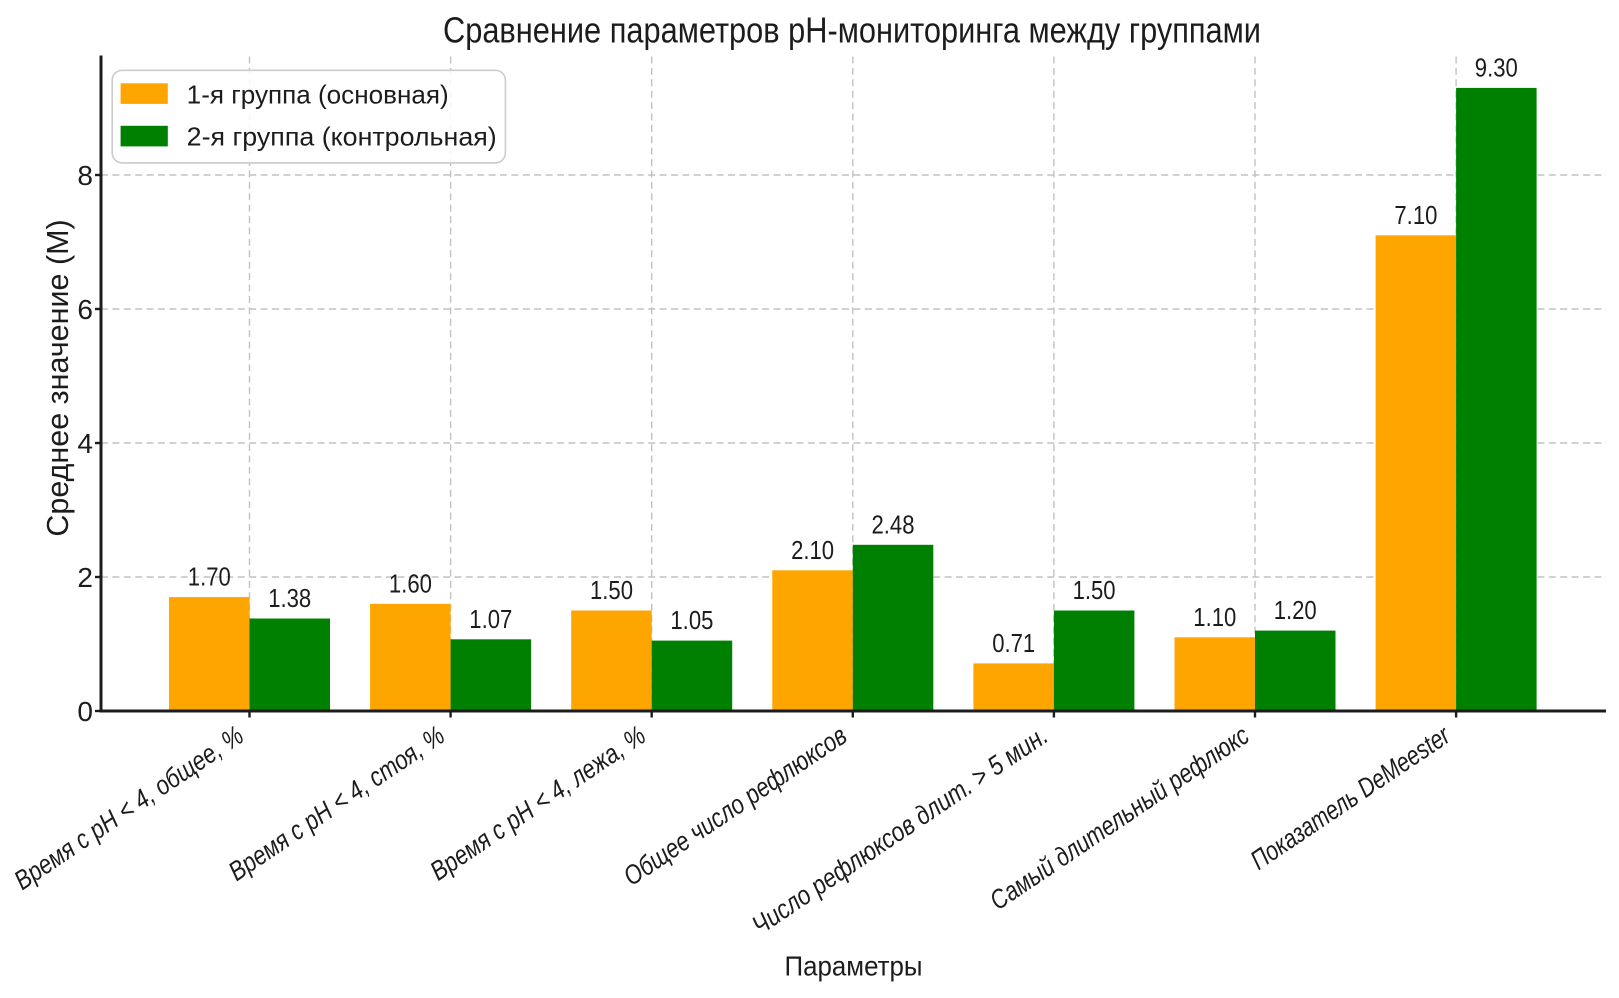 This screenshot has height=998, width=1619. Describe the element at coordinates (691, 620) in the screenshot. I see `svg-text: 1.05` at that location.